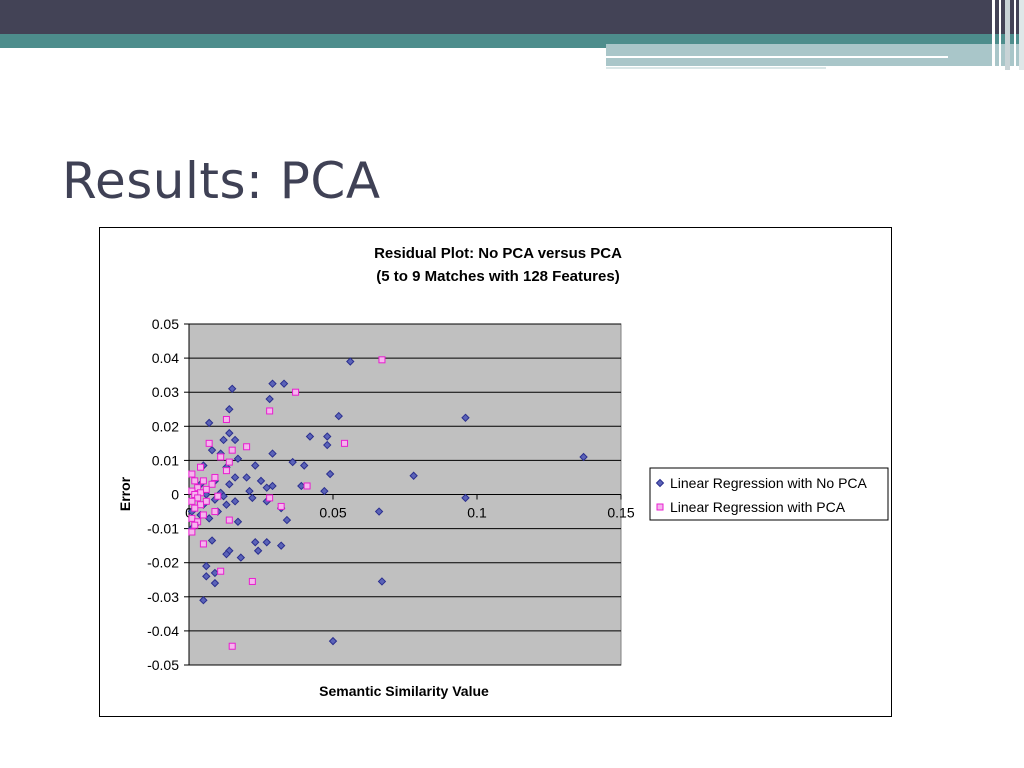  What do you see at coordinates (165, 324) in the screenshot?
I see `y-tick-label: 0.05` at bounding box center [165, 324].